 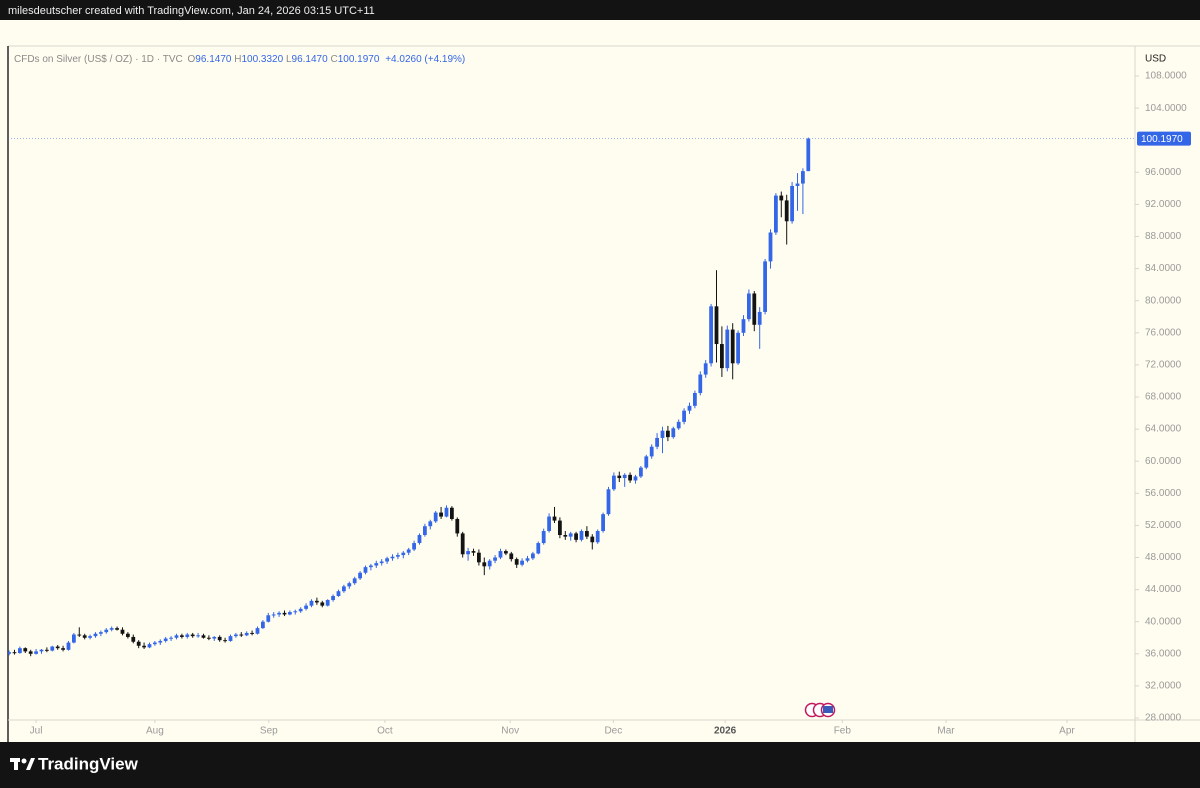 I want to click on y-tick-label: 56.0000, so click(x=1163, y=493).